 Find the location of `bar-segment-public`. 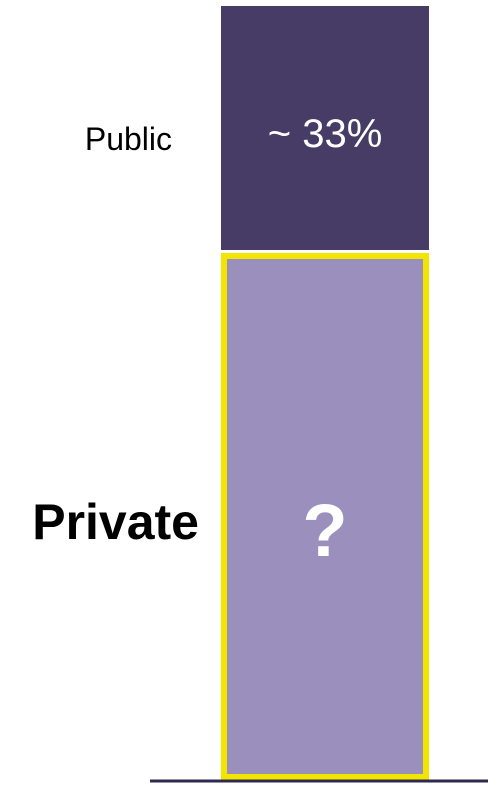

bar-segment-public is located at coordinates (325, 128).